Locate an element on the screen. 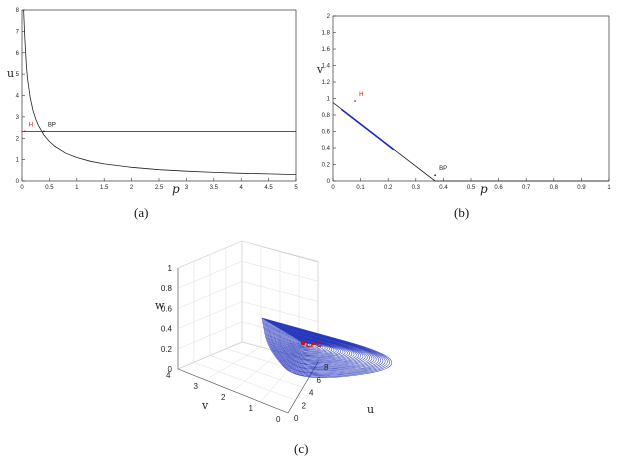 The width and height of the screenshot is (617, 464). panel-c-grid is located at coordinates (248, 327).